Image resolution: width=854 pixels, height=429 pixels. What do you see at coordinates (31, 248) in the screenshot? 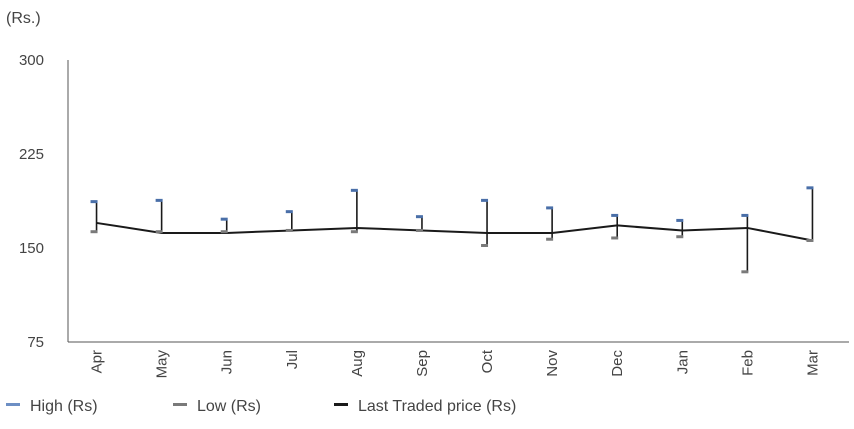
I see `y-tick-label: 150` at bounding box center [31, 248].